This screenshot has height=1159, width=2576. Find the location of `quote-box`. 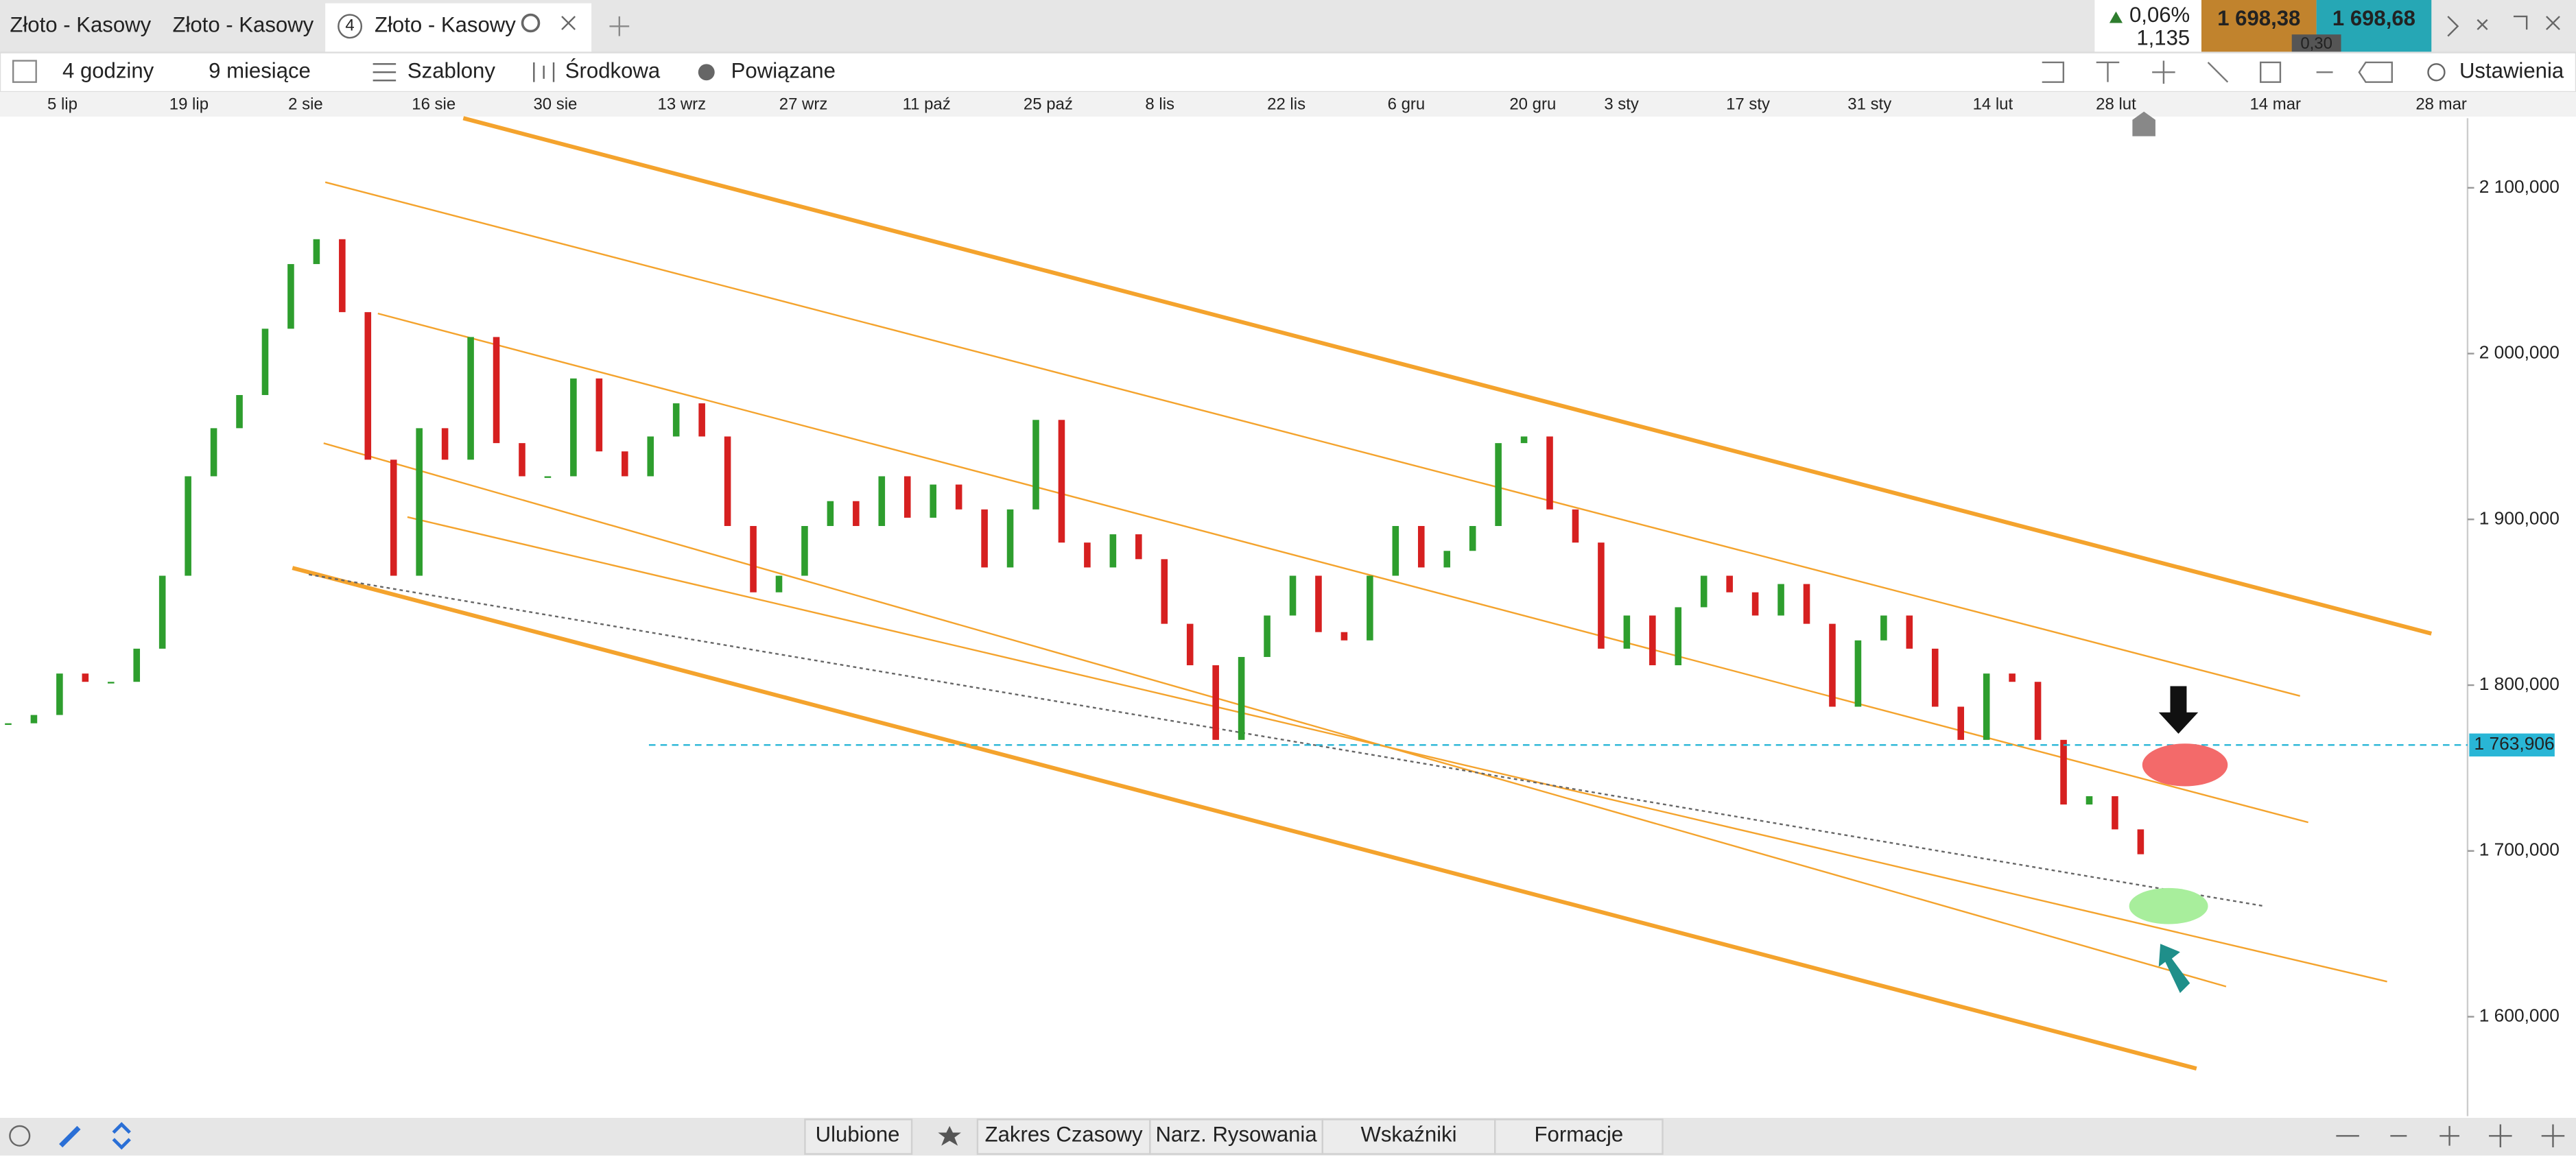

quote-box is located at coordinates (2147, 26).